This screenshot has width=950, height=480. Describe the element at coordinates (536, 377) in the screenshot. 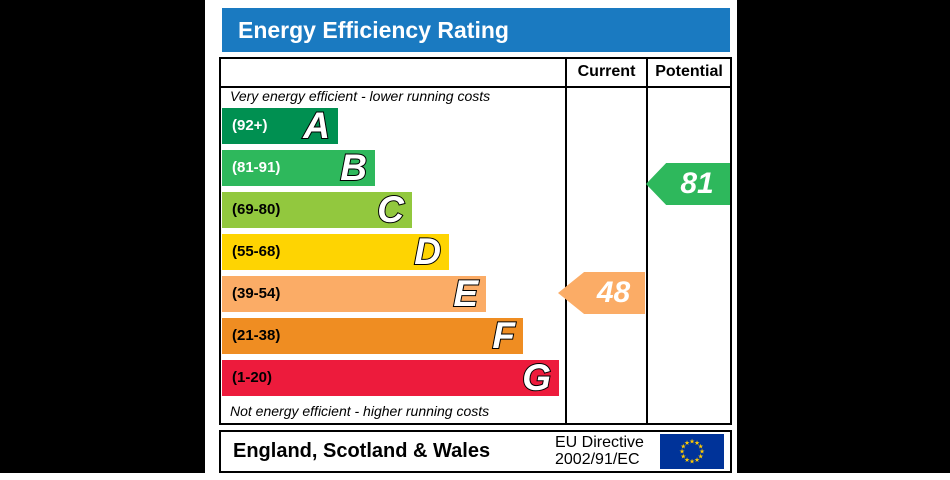

I see `band-g-letter: G` at that location.